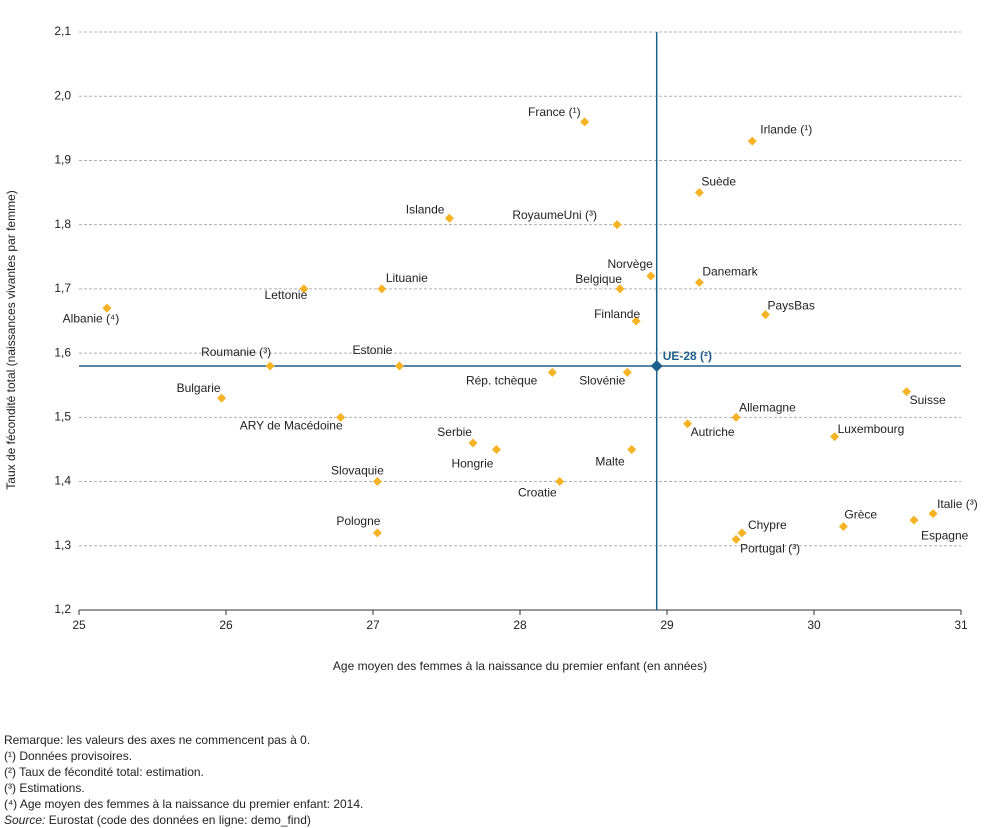 This screenshot has height=828, width=1003. Describe the element at coordinates (656, 365) in the screenshot. I see `reference-point` at that location.